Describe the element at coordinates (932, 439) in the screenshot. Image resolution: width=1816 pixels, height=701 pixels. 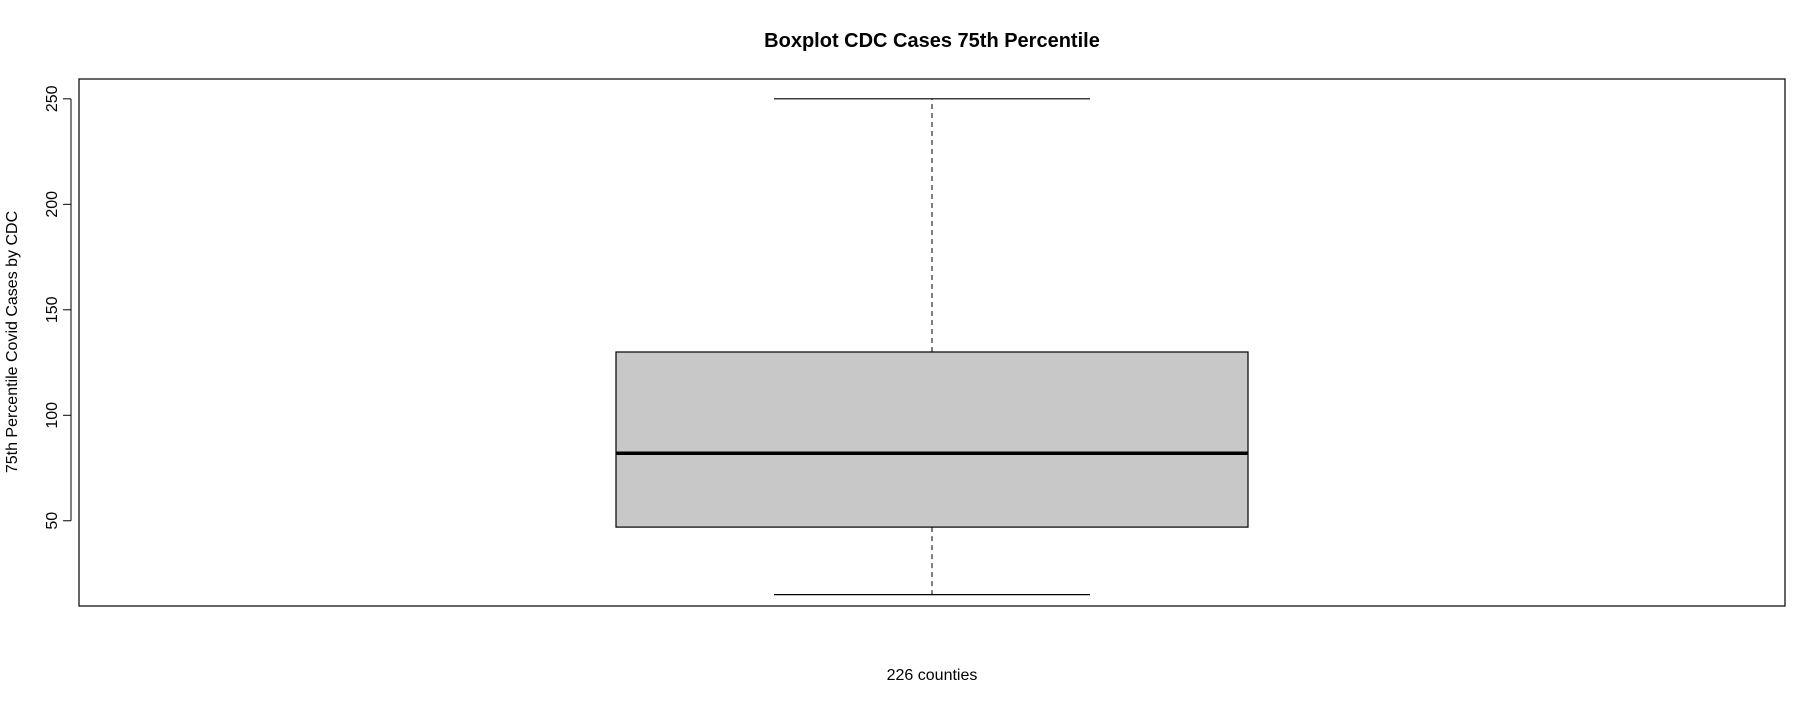
I see `interquartile-box` at that location.